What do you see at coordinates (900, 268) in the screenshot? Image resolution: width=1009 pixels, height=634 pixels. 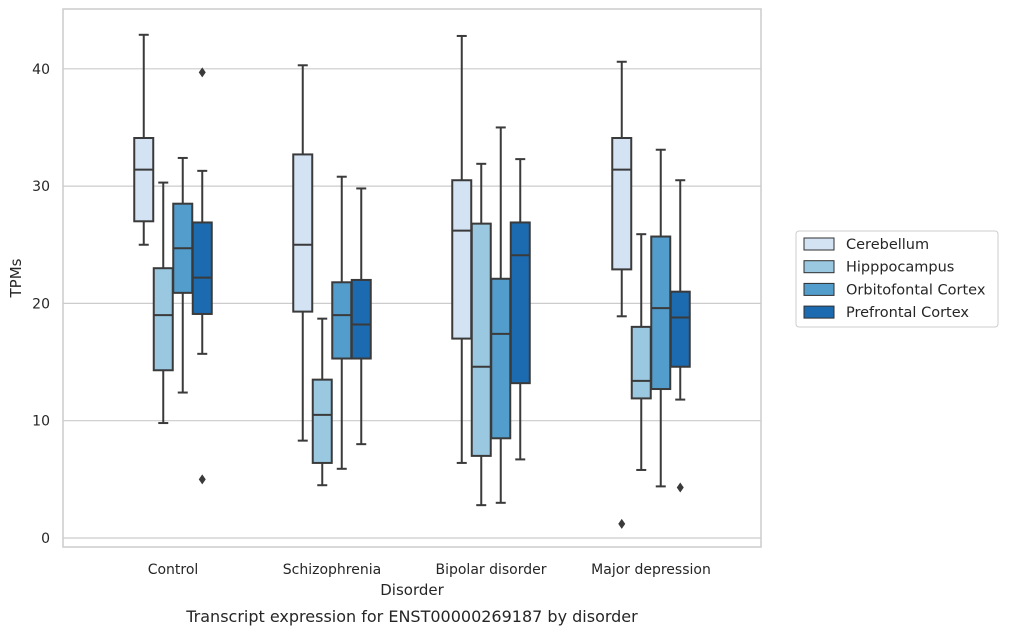 I see `legend-label: Hipppocampus` at bounding box center [900, 268].